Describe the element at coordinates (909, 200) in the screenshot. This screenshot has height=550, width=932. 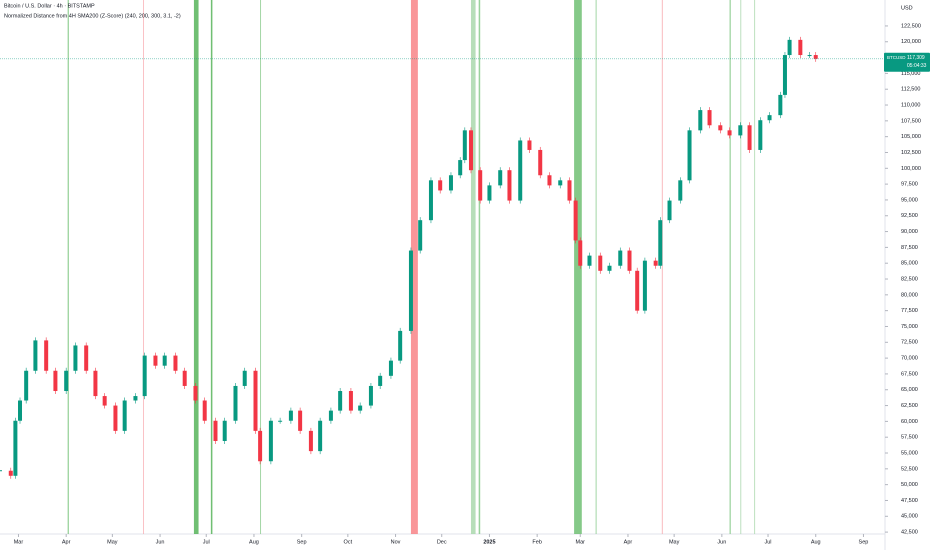
I see `y-tick-label: 95,000` at that location.